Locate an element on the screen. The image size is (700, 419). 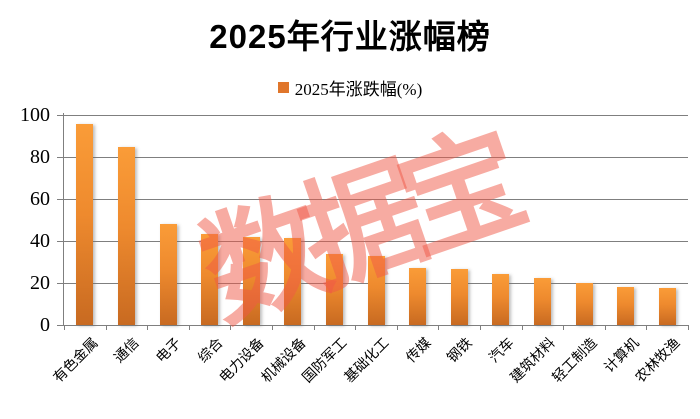
x-axis-label-传媒: 传媒 is located at coordinates (419, 351).